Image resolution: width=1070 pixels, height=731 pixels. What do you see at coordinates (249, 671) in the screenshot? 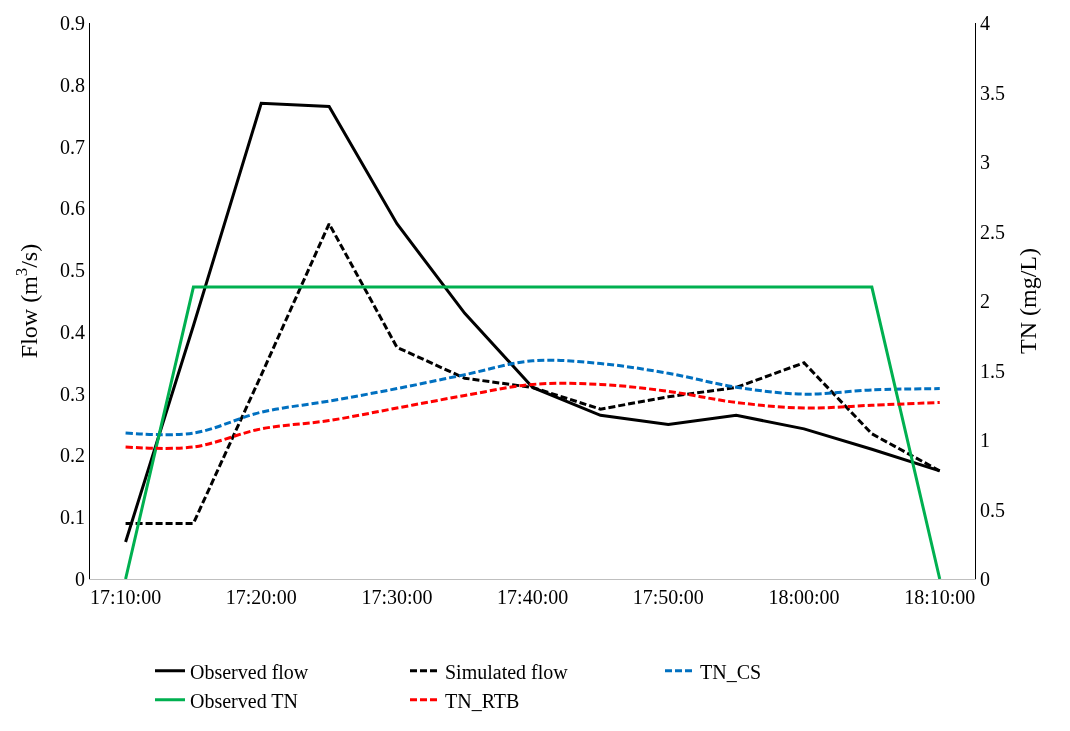
I see `legend-label: Observed flow` at bounding box center [249, 671].